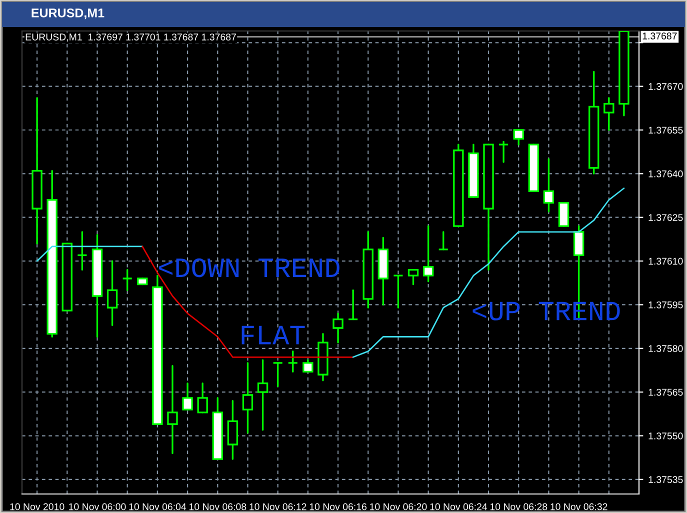 Image resolution: width=687 pixels, height=513 pixels. Describe the element at coordinates (665, 436) in the screenshot. I see `y-tick-label: 1.37550` at that location.